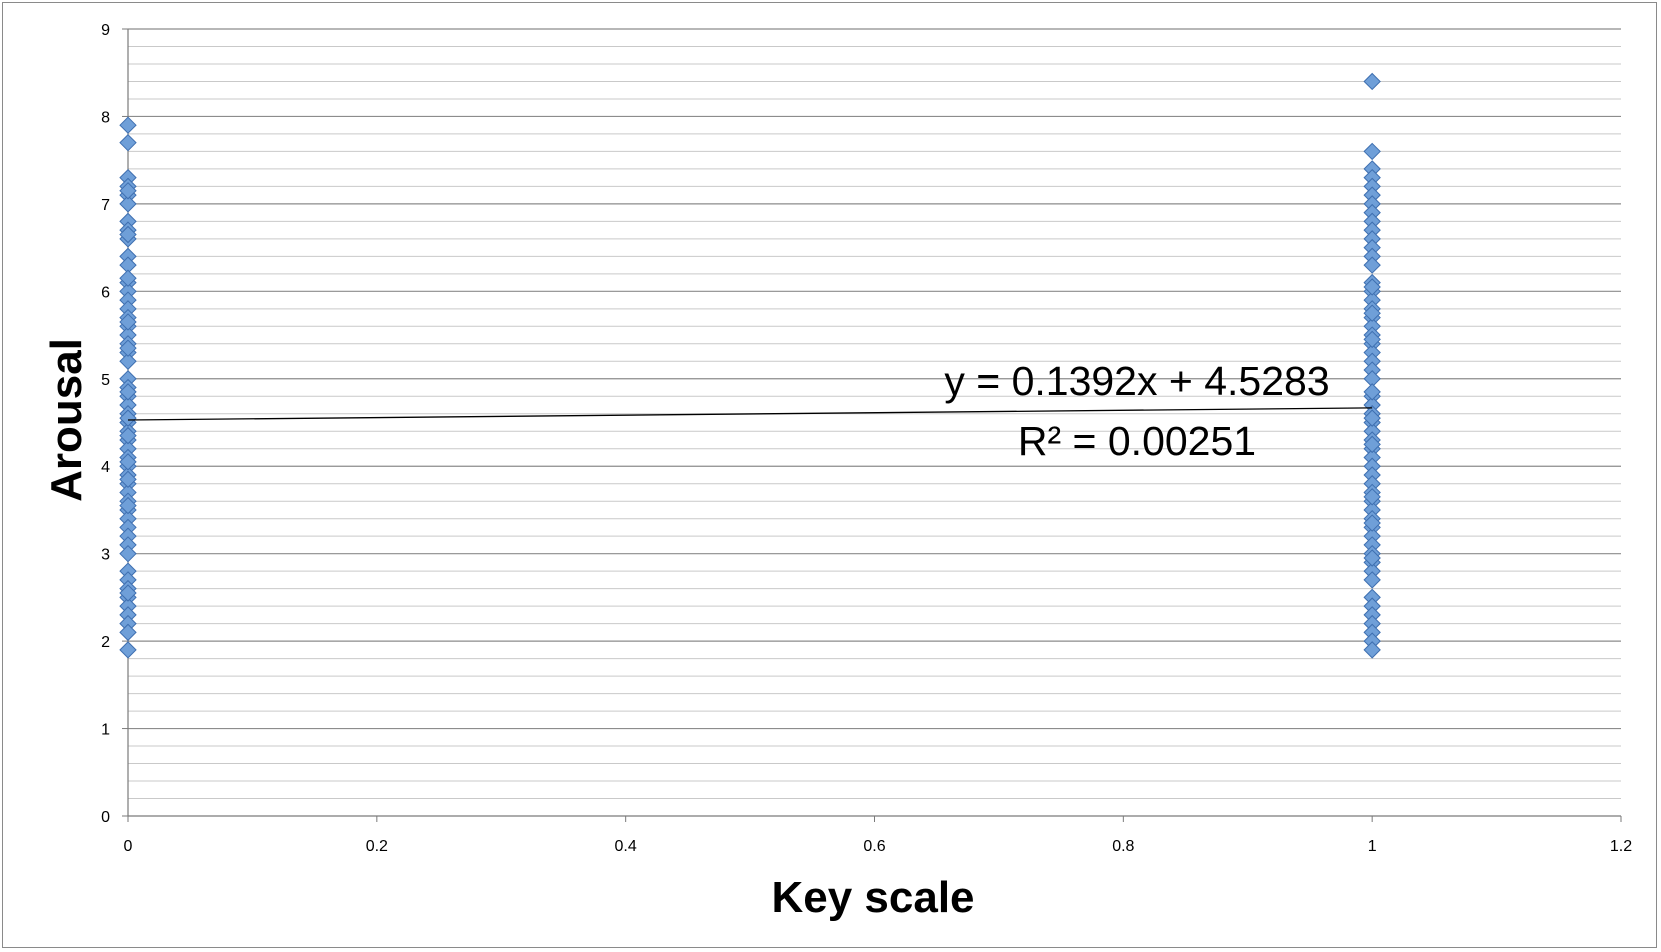 This screenshot has width=1661, height=952. Describe the element at coordinates (1137, 441) in the screenshot. I see `trendline-r-squared: R² = 0.00251` at that location.